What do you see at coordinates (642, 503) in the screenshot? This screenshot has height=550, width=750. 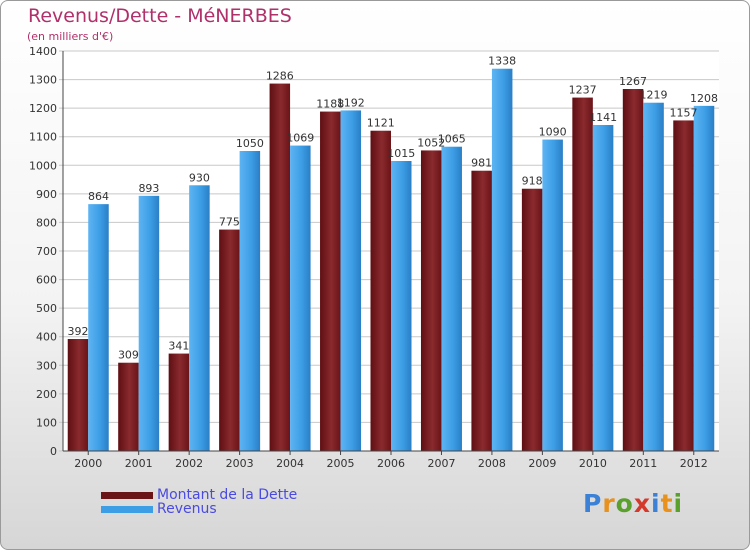 I see `logo-letter: x` at bounding box center [642, 503].